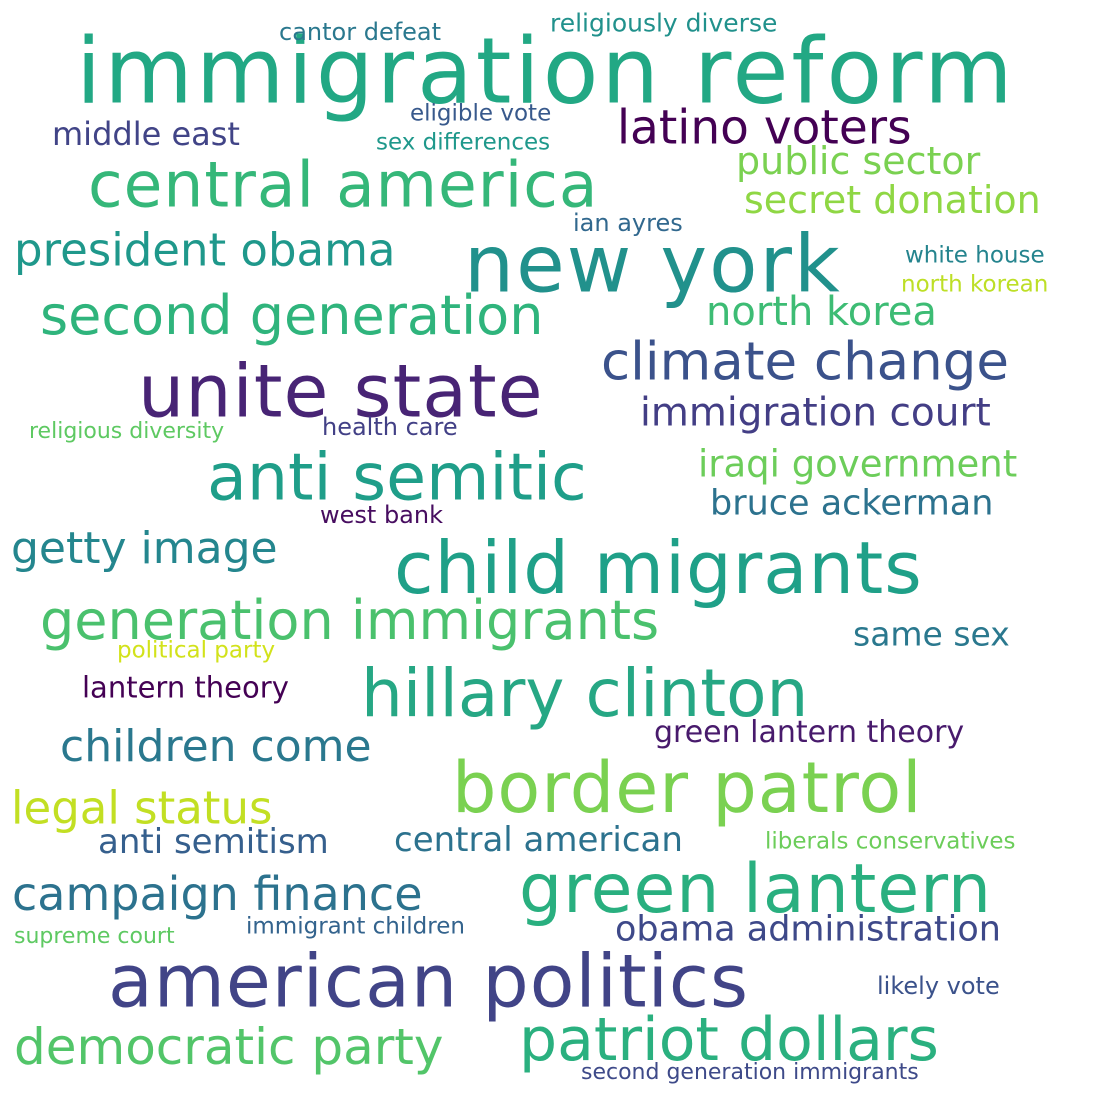 The image size is (1101, 1101). Describe the element at coordinates (974, 285) in the screenshot. I see `word-north-korean: north korean` at that location.